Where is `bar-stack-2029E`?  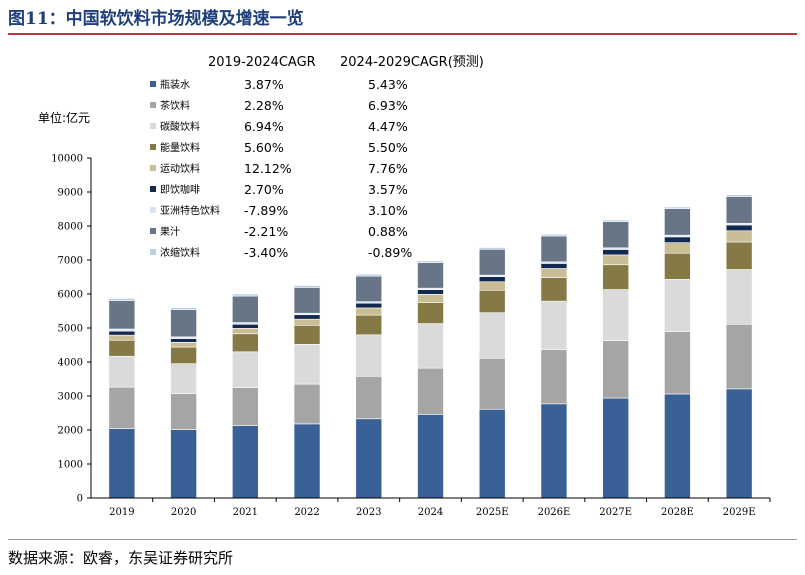 bar-stack-2029E is located at coordinates (739, 346).